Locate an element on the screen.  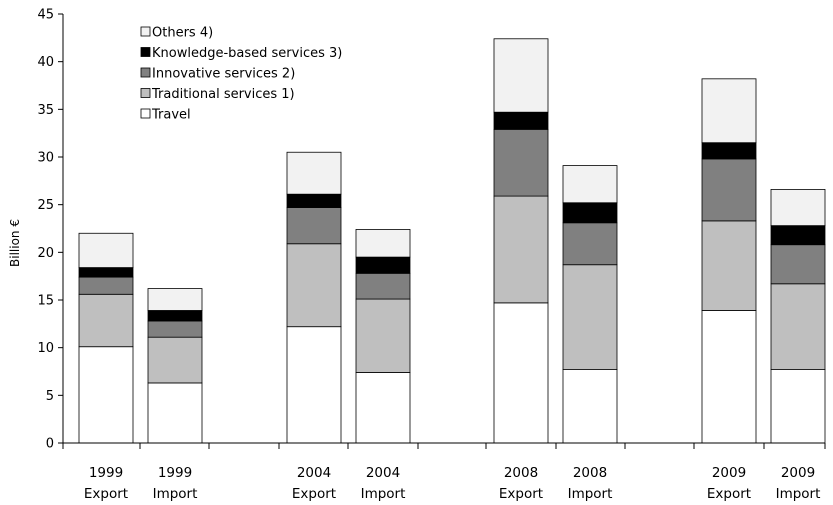
legend-label: Knowledge-based services 3) is located at coordinates (247, 53).